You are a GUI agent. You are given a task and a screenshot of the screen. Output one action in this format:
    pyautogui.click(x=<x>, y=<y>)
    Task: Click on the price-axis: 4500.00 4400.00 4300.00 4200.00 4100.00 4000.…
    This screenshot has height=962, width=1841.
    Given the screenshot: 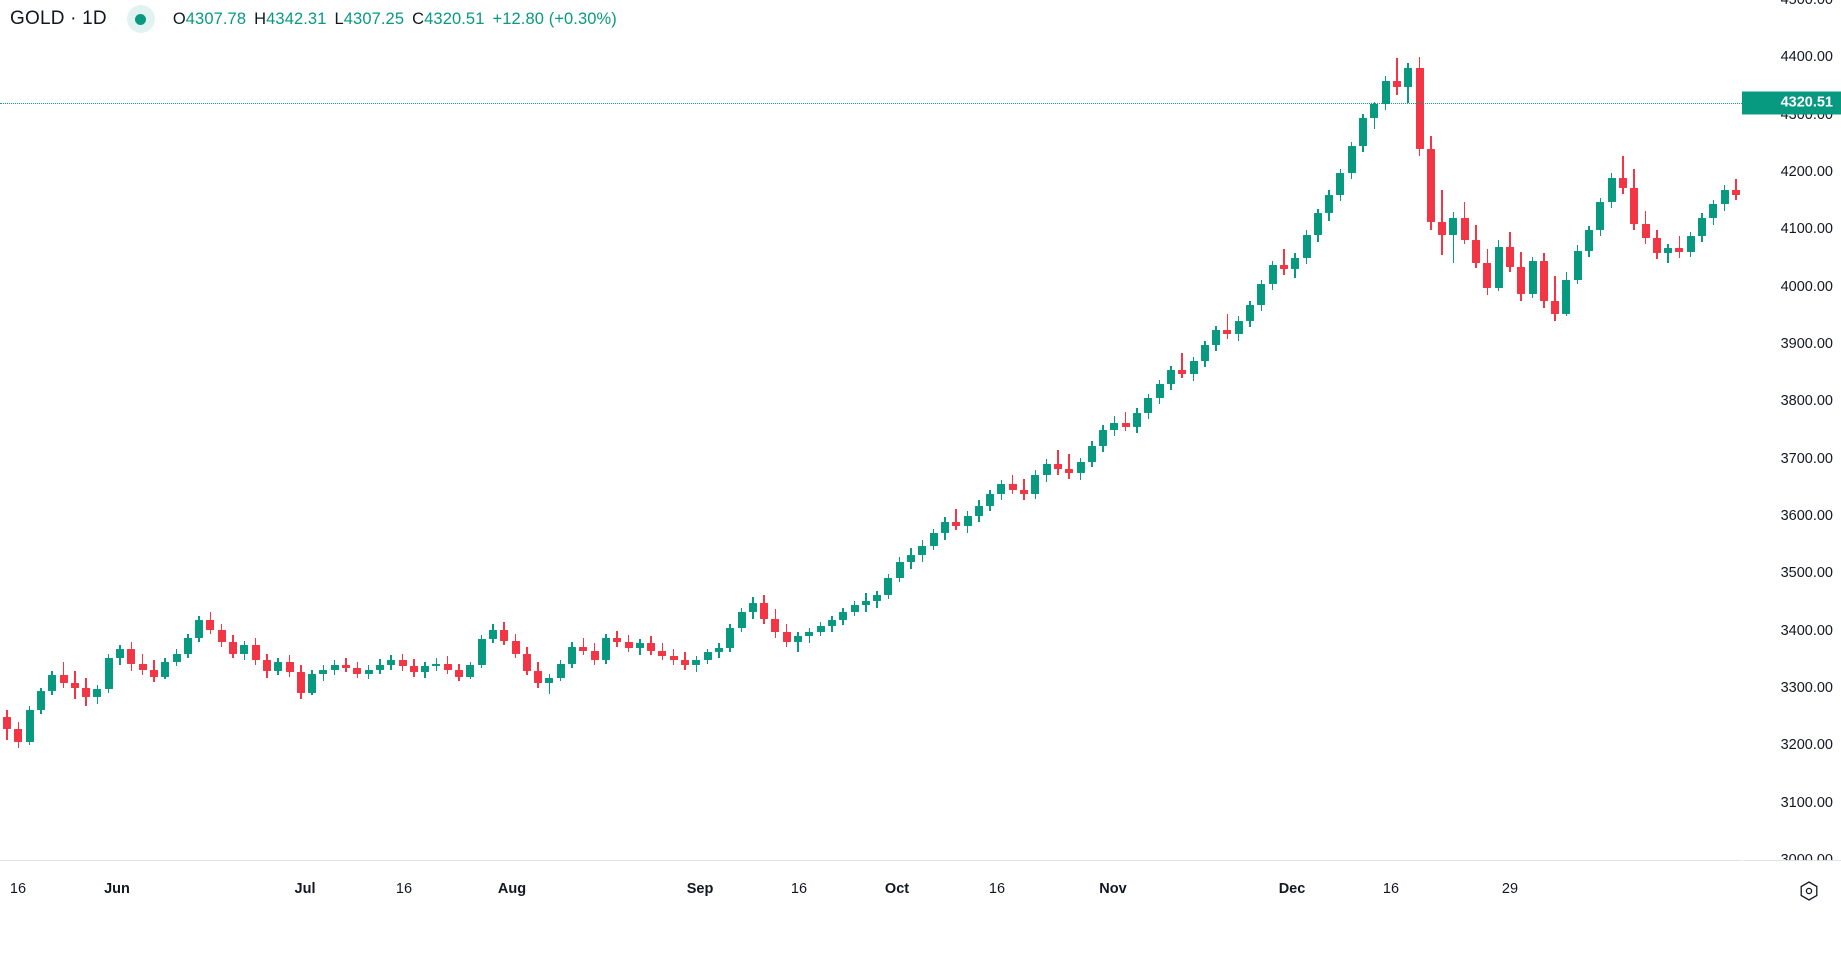 What is the action you would take?
    pyautogui.click(x=1791, y=430)
    